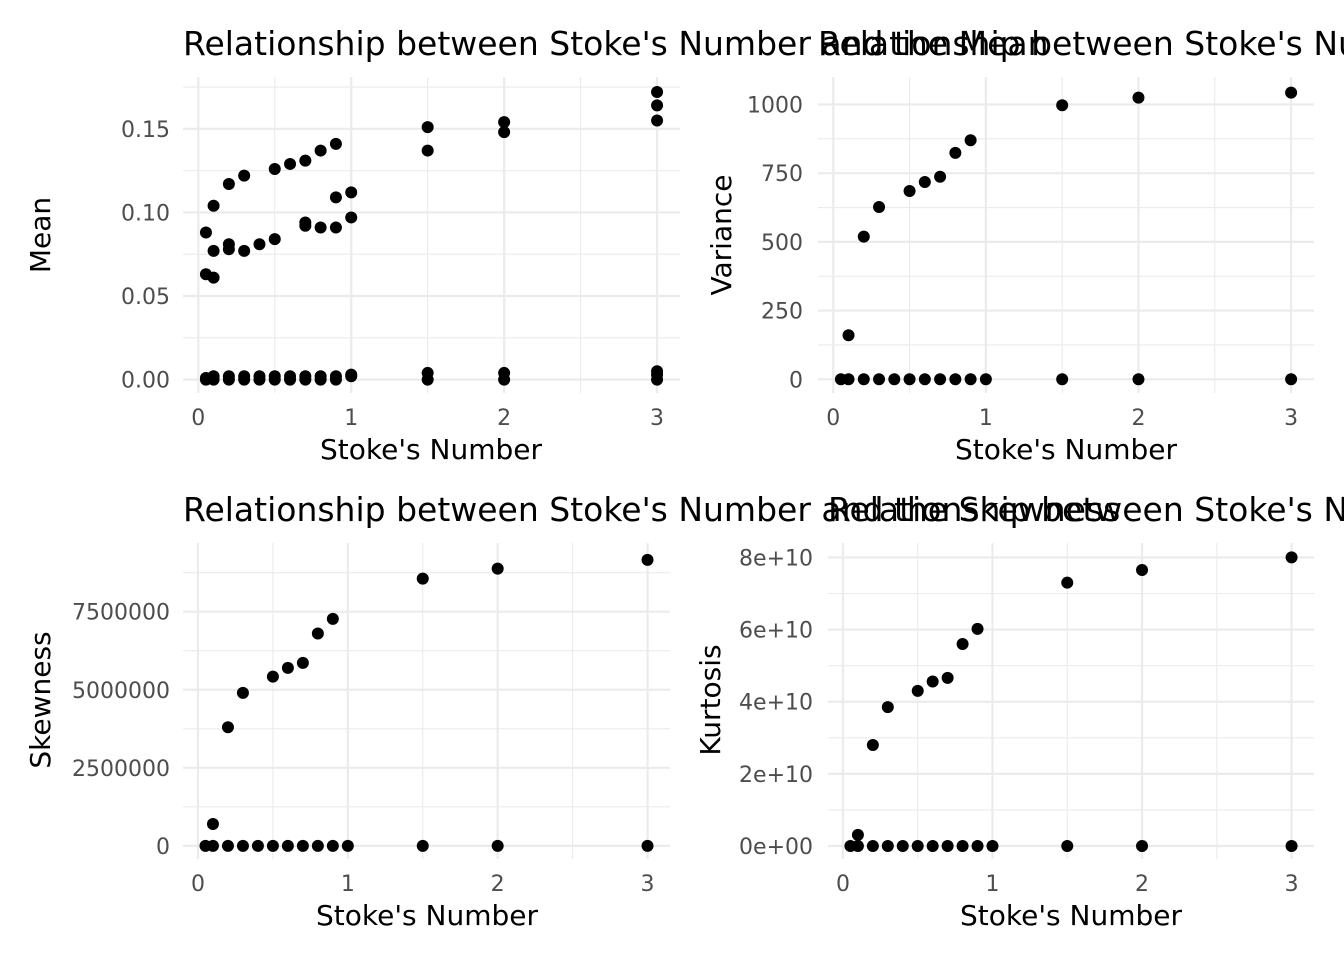 This screenshot has width=1344, height=960. Describe the element at coordinates (121, 613) in the screenshot. I see `y-tick-label: 7500000` at that location.